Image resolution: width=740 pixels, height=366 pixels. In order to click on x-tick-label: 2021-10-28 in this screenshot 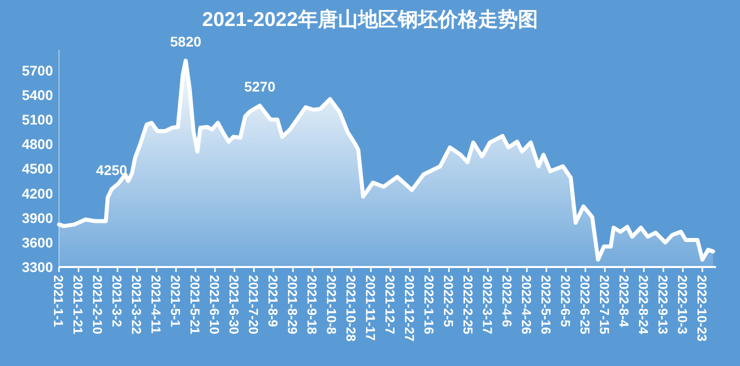, I will do `click(350, 308)`.